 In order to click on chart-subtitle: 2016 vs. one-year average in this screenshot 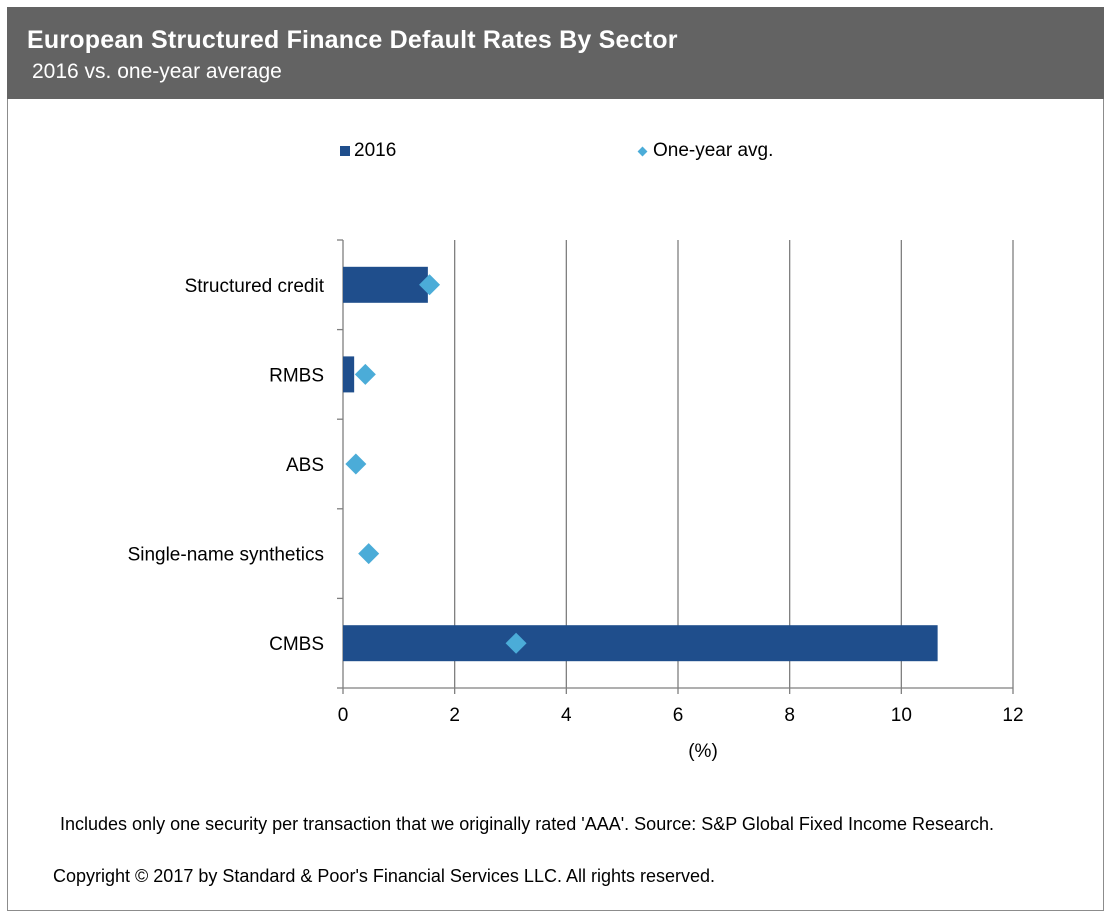, I will do `click(157, 71)`.